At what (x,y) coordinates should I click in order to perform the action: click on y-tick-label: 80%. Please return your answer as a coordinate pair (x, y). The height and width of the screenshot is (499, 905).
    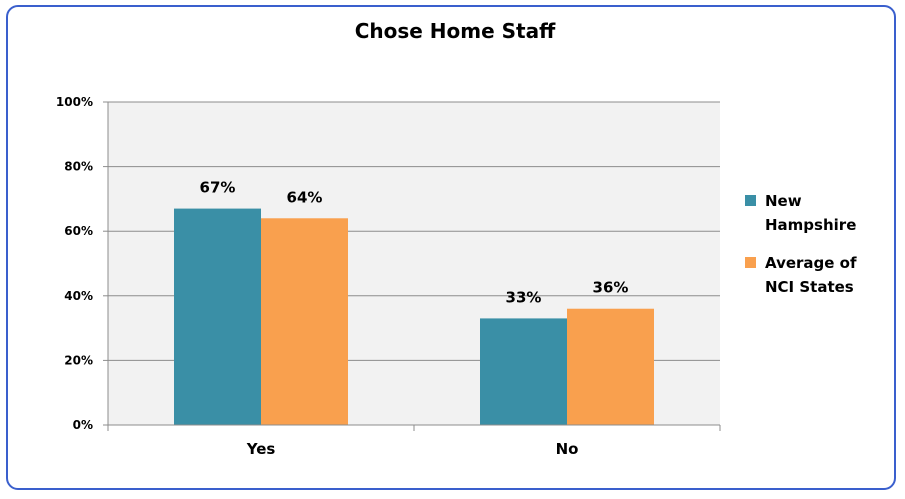
    Looking at the image, I should click on (78, 167).